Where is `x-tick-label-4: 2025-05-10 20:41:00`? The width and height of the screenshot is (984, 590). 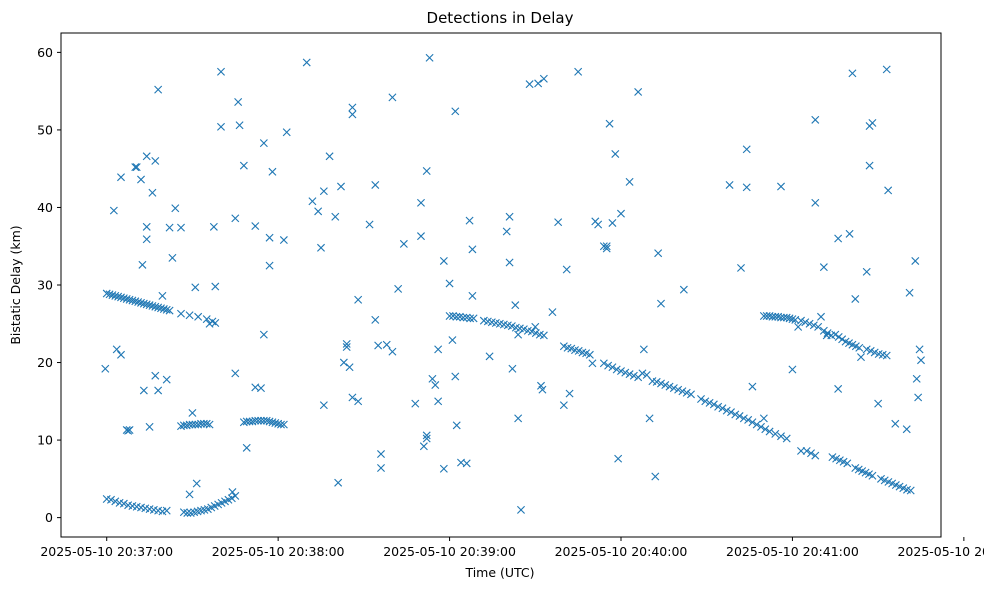
x-tick-label-4: 2025-05-10 20:41:00 is located at coordinates (792, 551).